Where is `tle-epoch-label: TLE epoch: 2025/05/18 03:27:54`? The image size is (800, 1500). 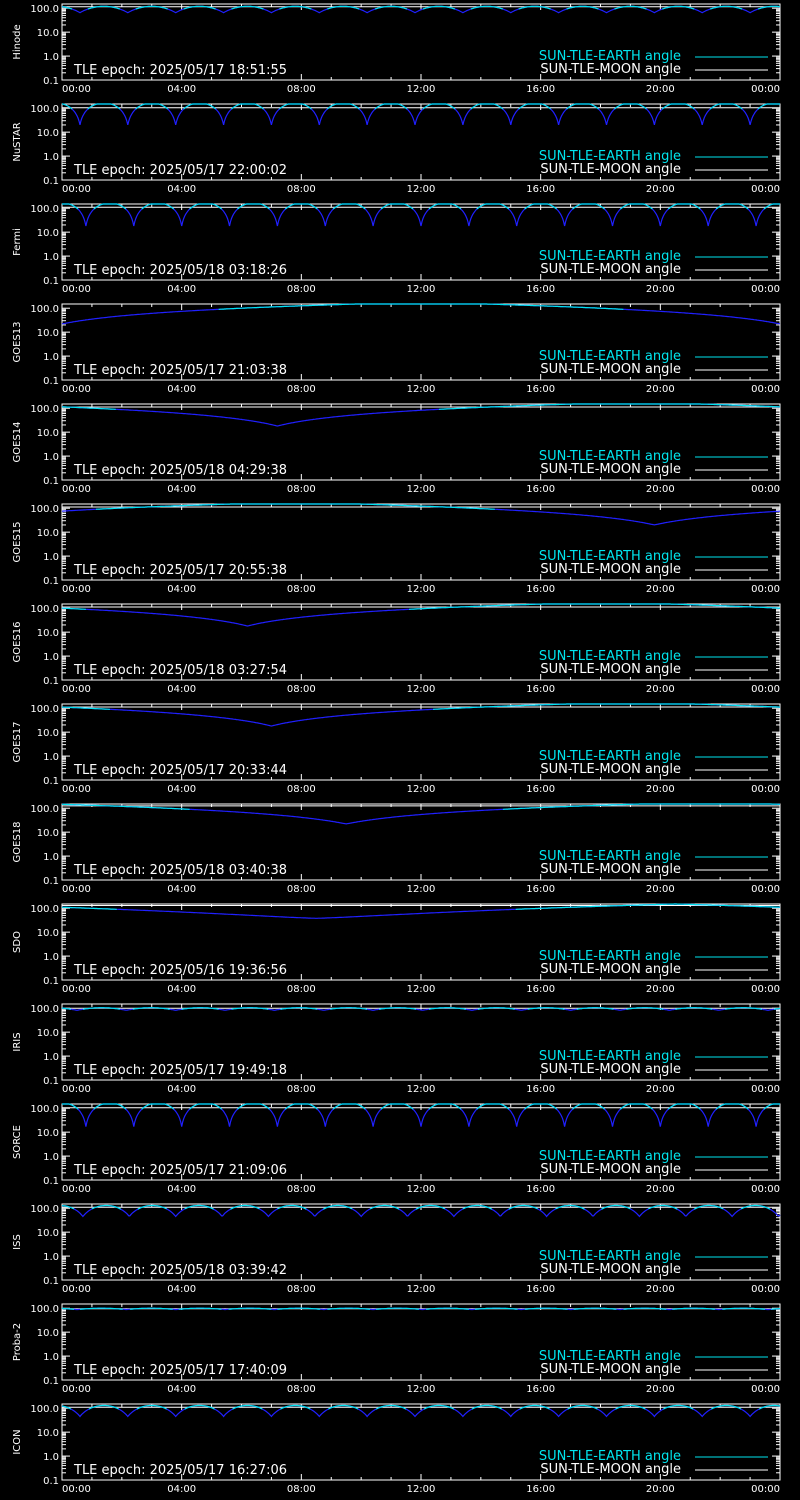 tle-epoch-label: TLE epoch: 2025/05/18 03:27:54 is located at coordinates (180, 670).